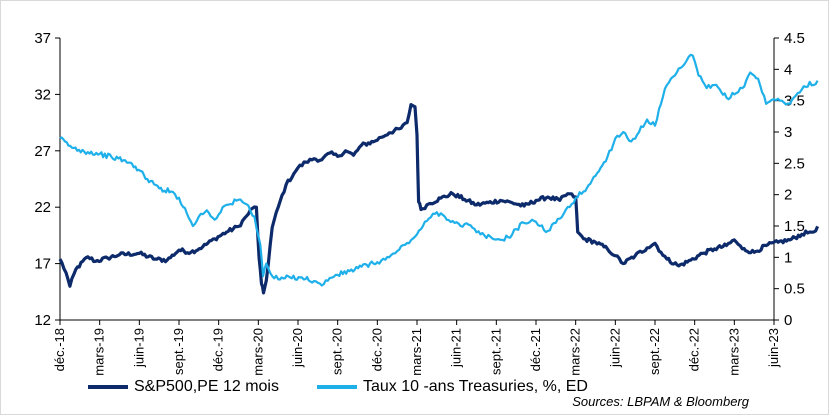  What do you see at coordinates (788, 320) in the screenshot?
I see `y-right-tick-label: 0` at bounding box center [788, 320].